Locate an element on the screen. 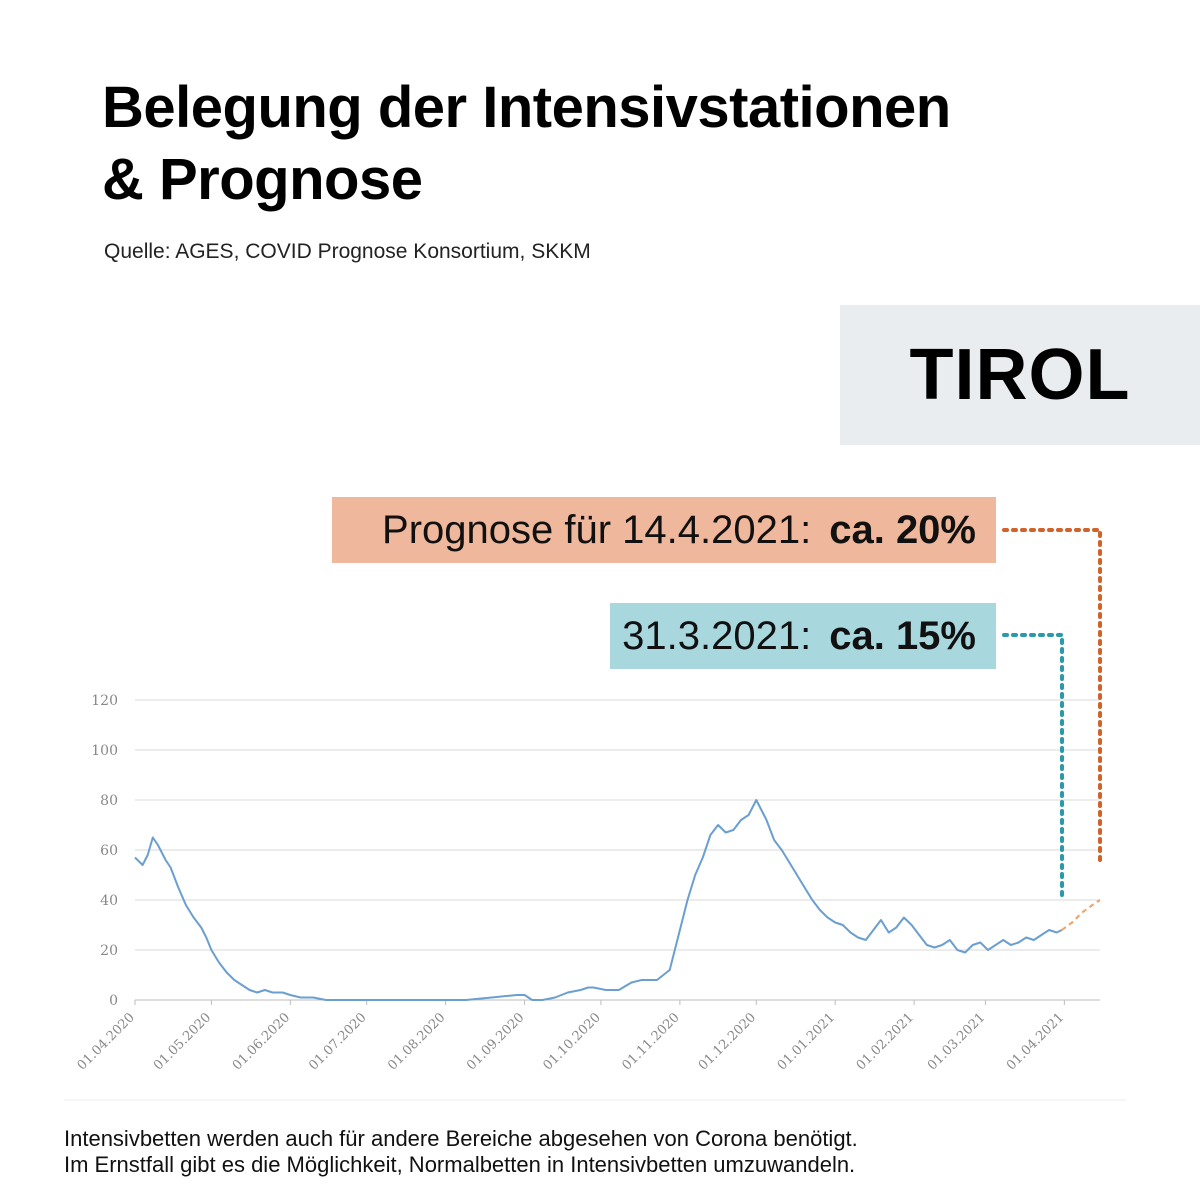 This screenshot has height=1200, width=1200. region-label: TIROL is located at coordinates (1020, 375).